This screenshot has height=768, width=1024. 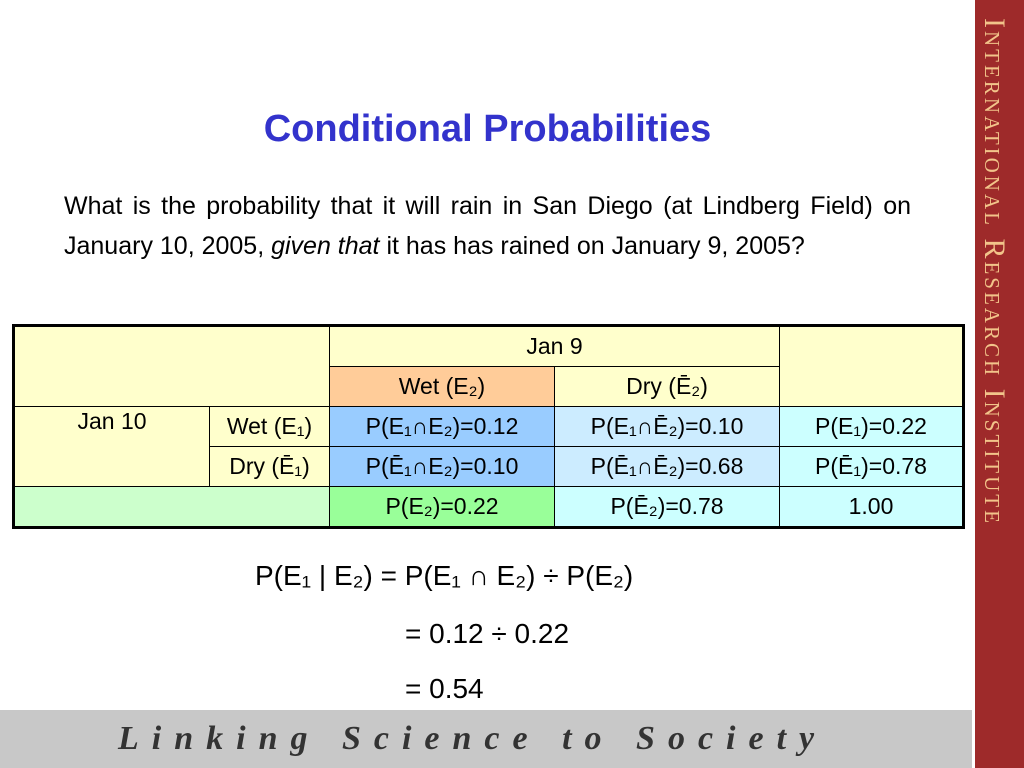 What do you see at coordinates (667, 386) in the screenshot?
I see `column-header: Dry (Ē₂)` at bounding box center [667, 386].